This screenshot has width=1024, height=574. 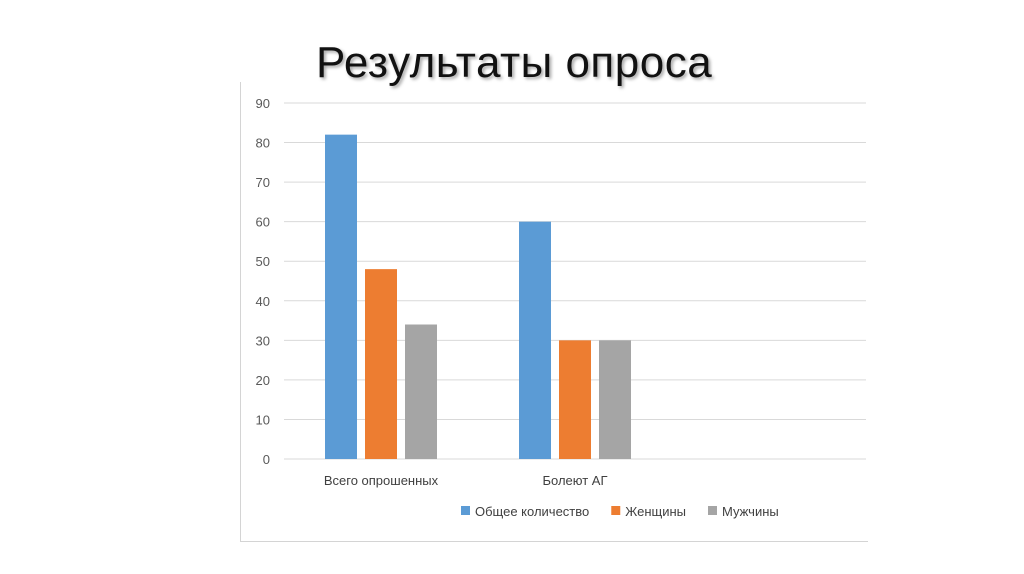 What do you see at coordinates (263, 340) in the screenshot?
I see `y-tick-label: 30` at bounding box center [263, 340].